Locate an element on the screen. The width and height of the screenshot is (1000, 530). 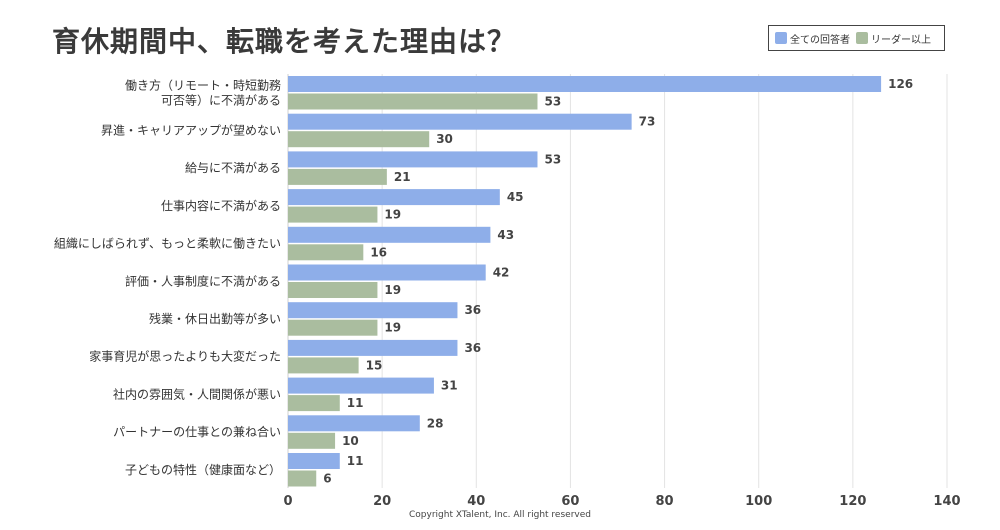
x-tick-label: 100 is located at coordinates (758, 501).